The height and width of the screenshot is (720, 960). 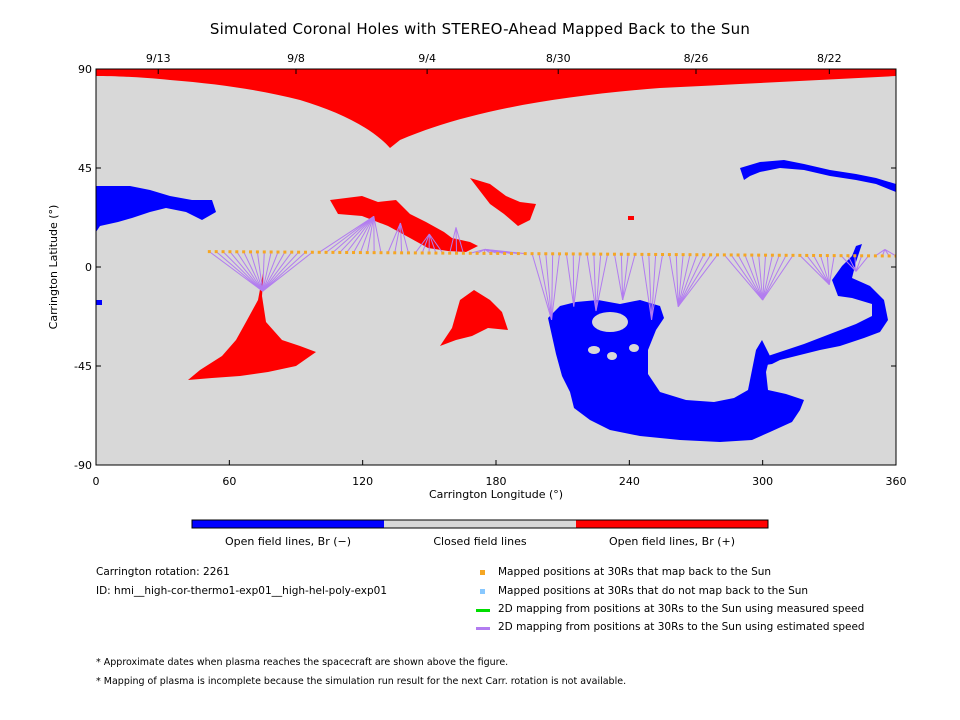 What do you see at coordinates (631, 218) in the screenshot?
I see `tiny-positive-patch` at bounding box center [631, 218].